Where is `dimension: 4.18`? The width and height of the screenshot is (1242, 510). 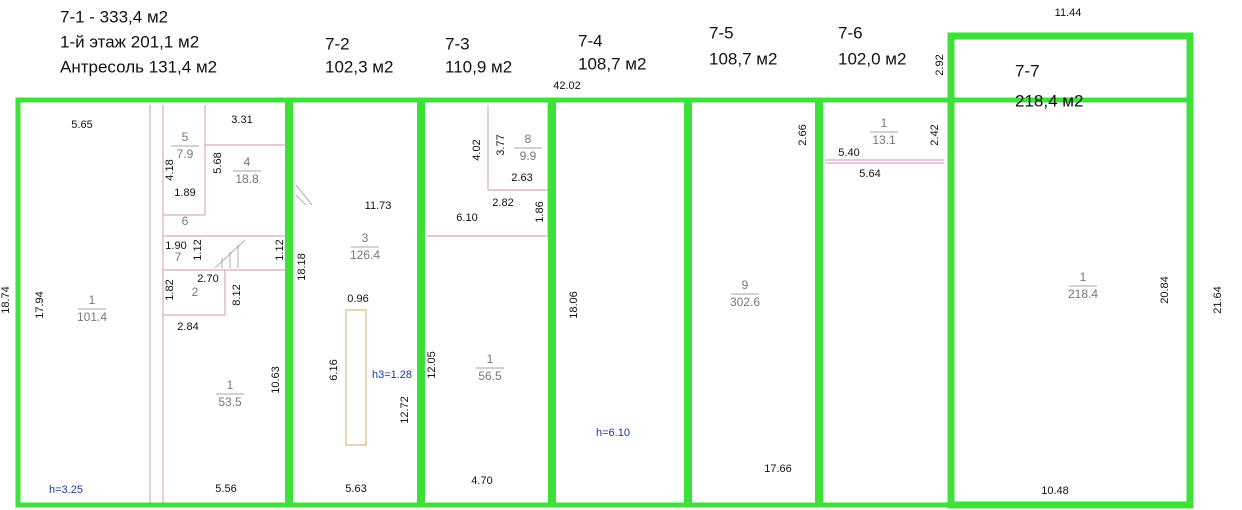 dimension: 4.18 is located at coordinates (170, 169).